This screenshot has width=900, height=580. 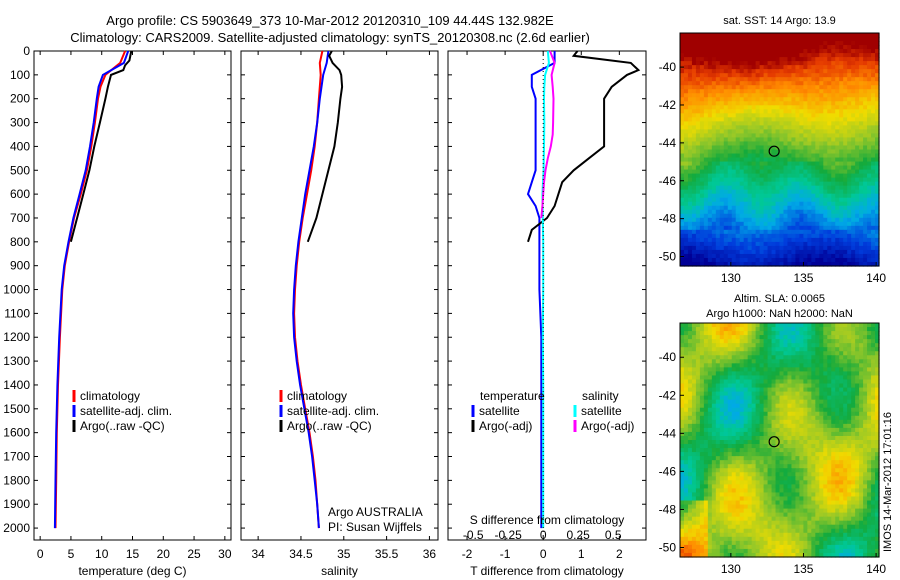 I want to click on pi-label: PI: Susan Wijffels, so click(x=375, y=527).